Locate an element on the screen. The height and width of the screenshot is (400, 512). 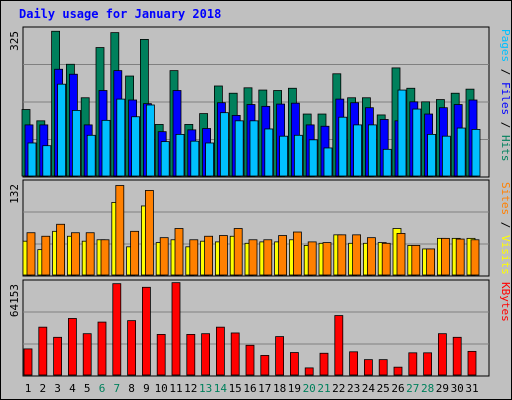
top-legend: Pages / Files / Hits is located at coordinates (505, 95).